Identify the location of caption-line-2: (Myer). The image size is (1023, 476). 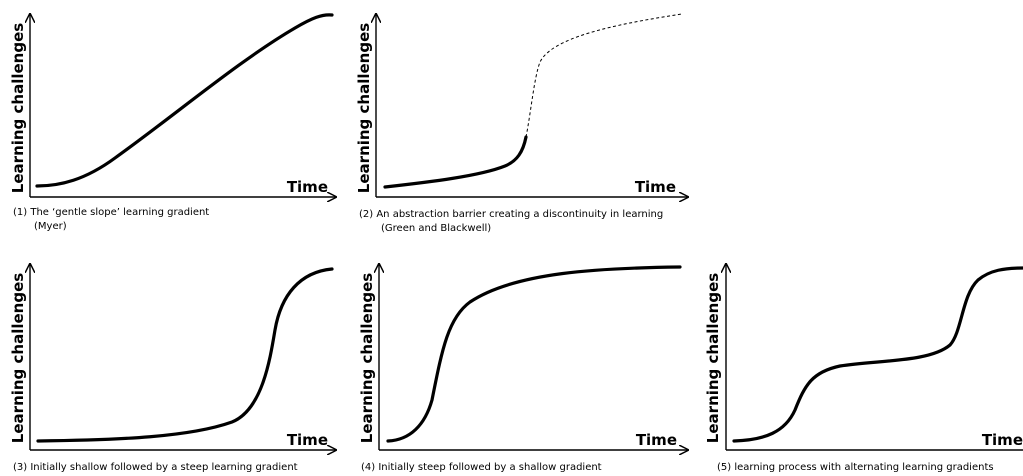
(50, 226).